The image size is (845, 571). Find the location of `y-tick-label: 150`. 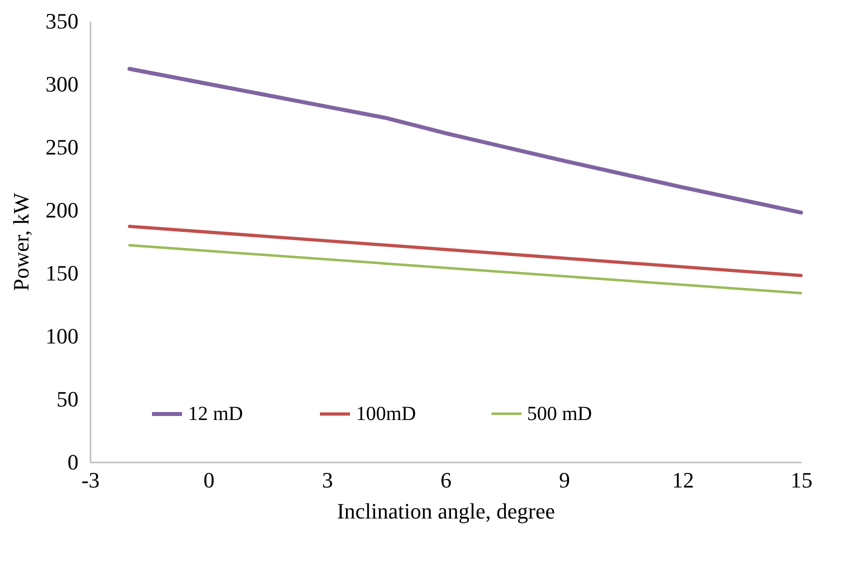

y-tick-label: 150 is located at coordinates (62, 273).